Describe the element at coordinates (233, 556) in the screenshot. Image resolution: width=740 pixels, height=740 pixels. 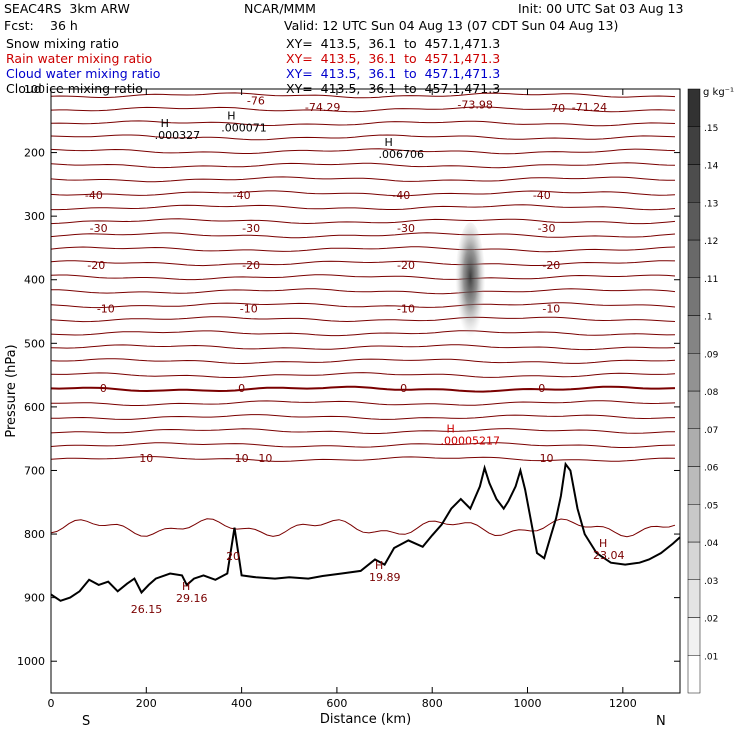
I see `extremum-value: 20` at that location.